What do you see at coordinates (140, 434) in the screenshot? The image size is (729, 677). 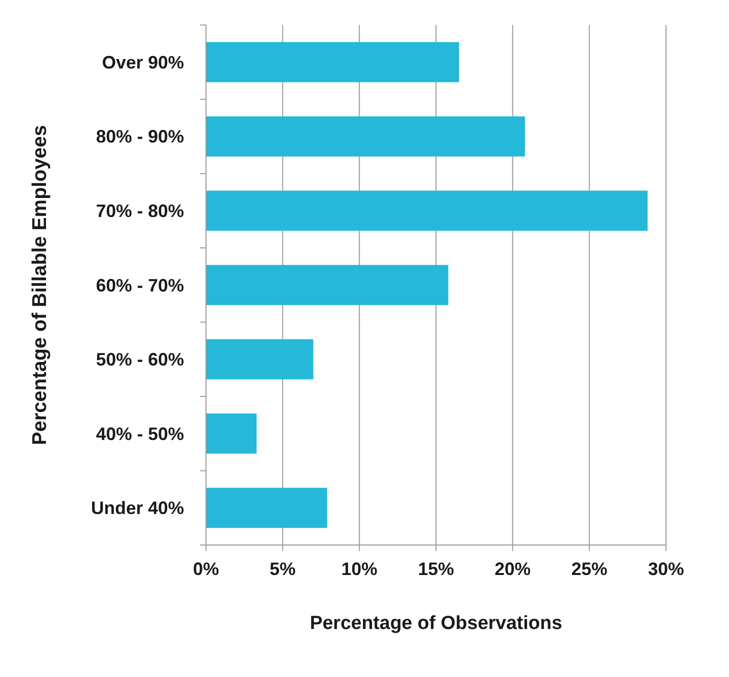 I see `y-tick-label: 40% - 50%` at bounding box center [140, 434].